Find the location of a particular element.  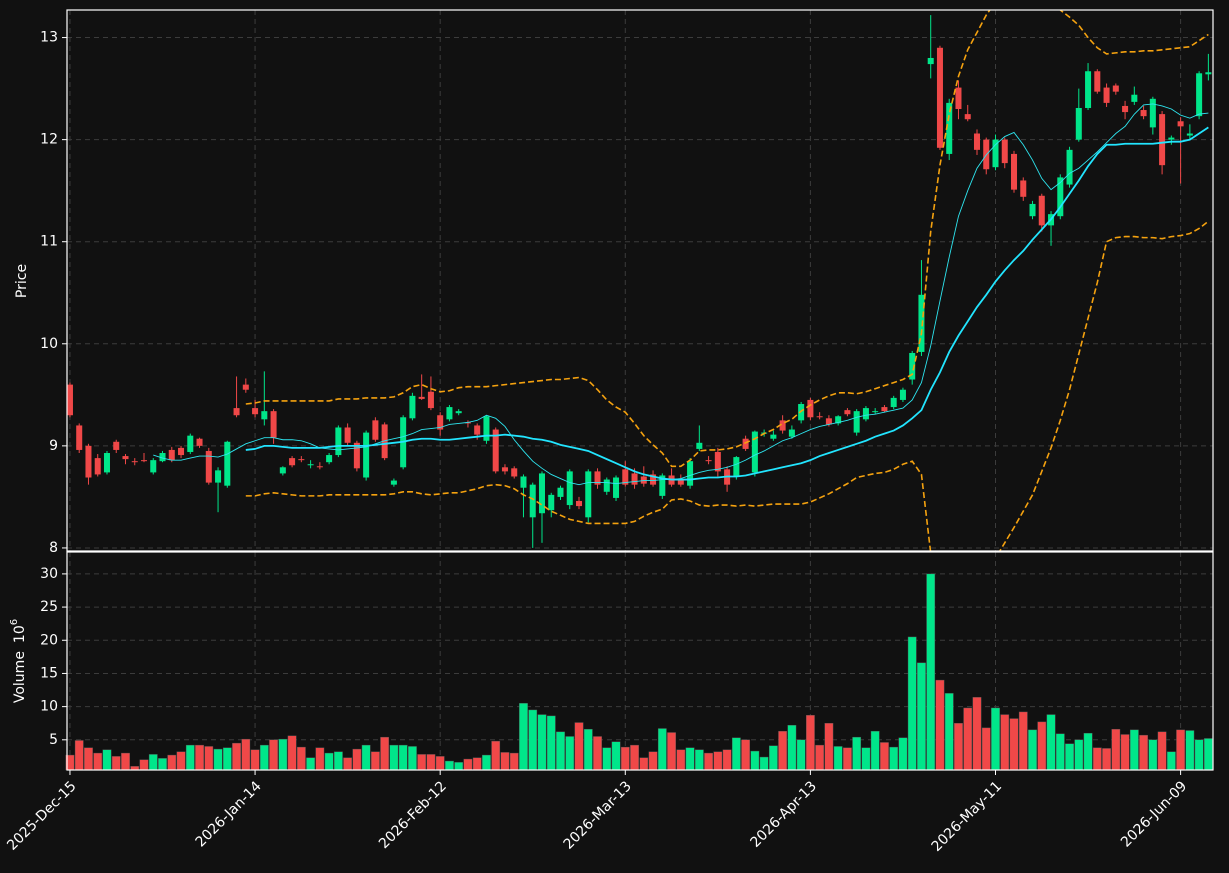

y-tick-label: 11 is located at coordinates (49, 242).